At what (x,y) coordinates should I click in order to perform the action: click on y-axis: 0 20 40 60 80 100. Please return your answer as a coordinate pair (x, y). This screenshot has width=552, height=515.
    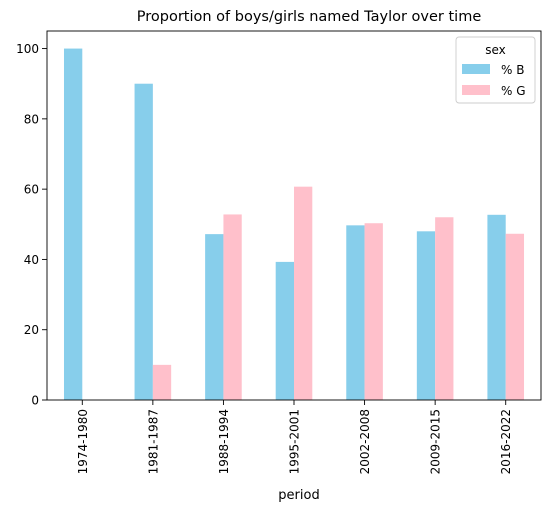
    Looking at the image, I should click on (31, 225).